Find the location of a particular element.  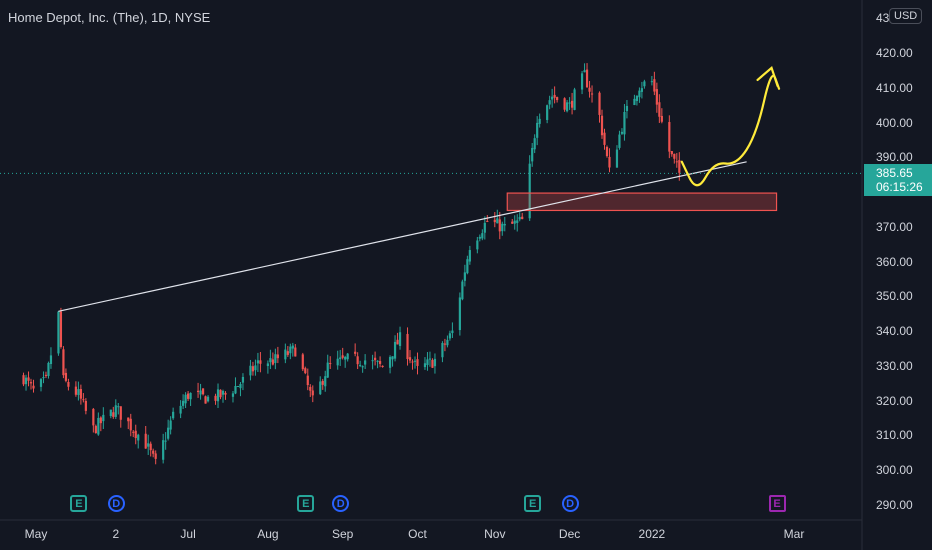

time-tick-label: Sep is located at coordinates (343, 534).